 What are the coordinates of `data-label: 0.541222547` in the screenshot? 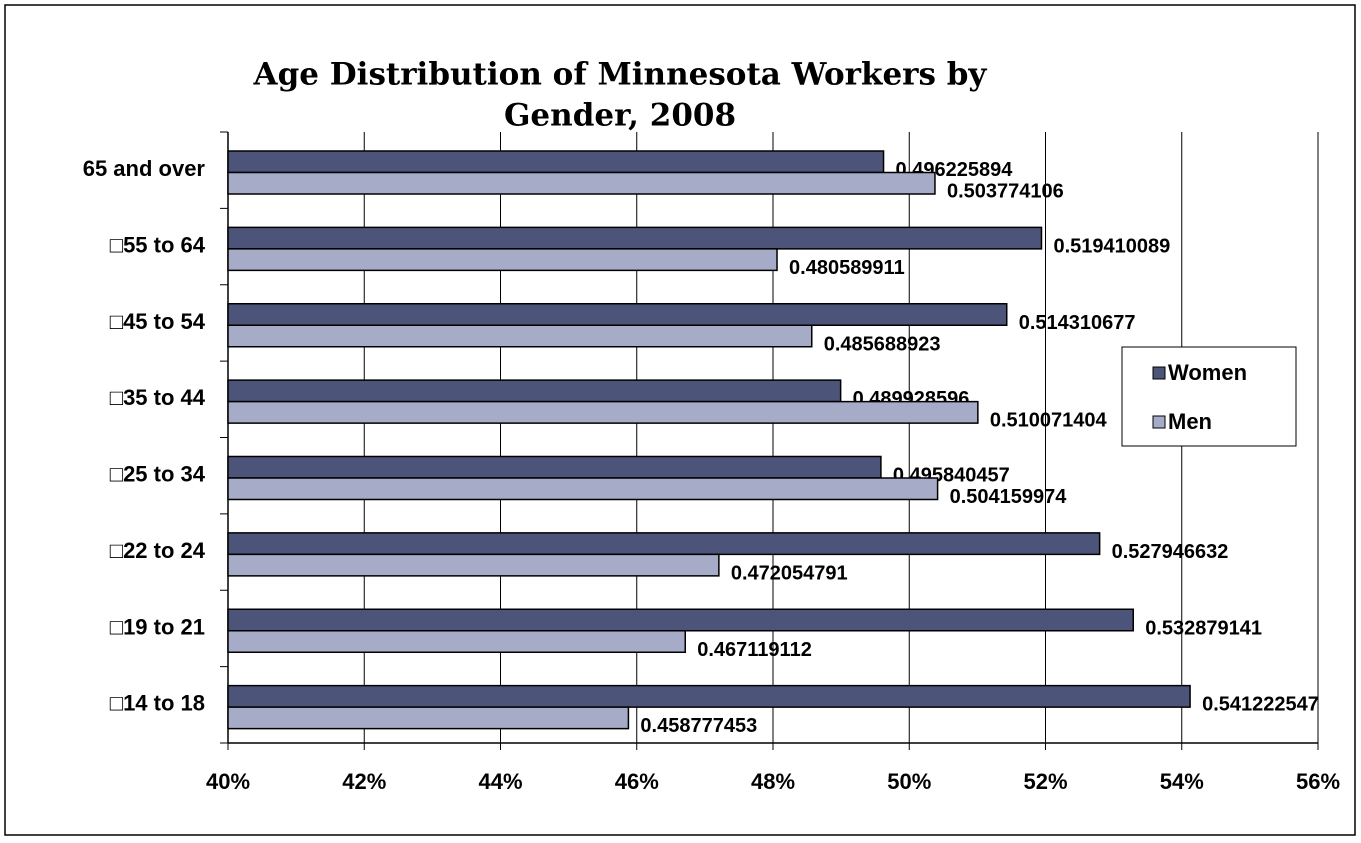 It's located at (1260, 705).